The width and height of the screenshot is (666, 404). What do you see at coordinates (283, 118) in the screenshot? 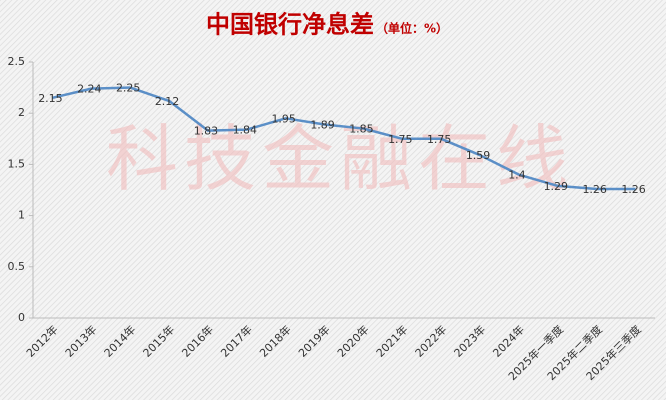
I see `data-label: 1.95` at bounding box center [283, 118].